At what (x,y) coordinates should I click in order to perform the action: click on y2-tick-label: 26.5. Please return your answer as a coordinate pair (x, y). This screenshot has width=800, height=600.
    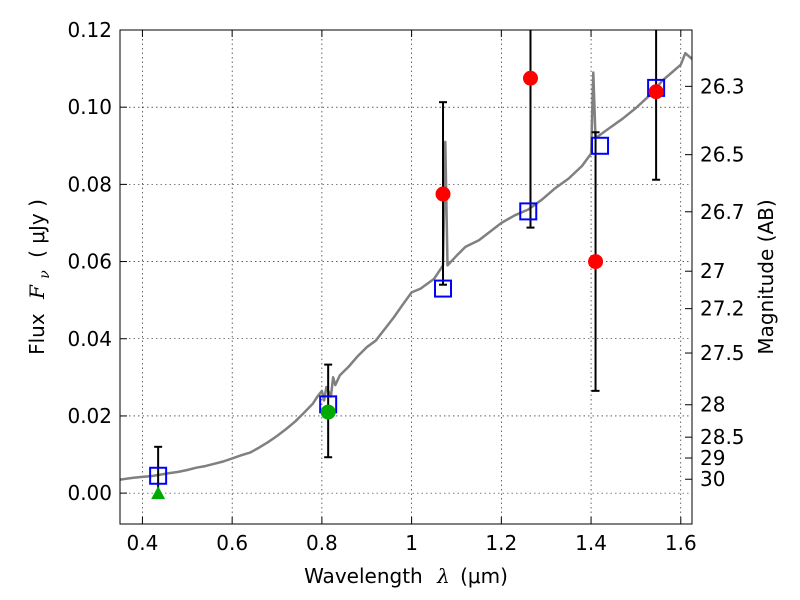
    Looking at the image, I should click on (722, 155).